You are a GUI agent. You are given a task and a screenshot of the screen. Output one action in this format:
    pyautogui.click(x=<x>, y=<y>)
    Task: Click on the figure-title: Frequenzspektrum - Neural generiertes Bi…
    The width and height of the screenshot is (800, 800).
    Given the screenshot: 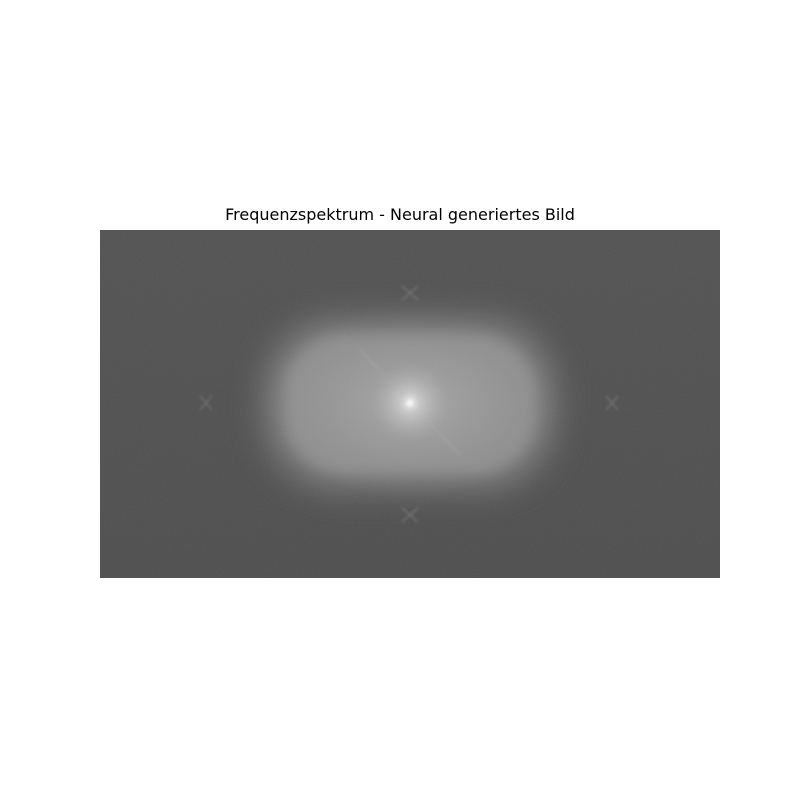 What is the action you would take?
    pyautogui.click(x=400, y=214)
    